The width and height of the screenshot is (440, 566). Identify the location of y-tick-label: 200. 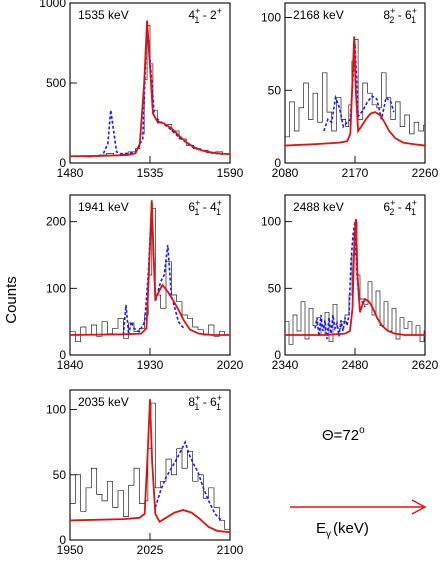
(56, 222).